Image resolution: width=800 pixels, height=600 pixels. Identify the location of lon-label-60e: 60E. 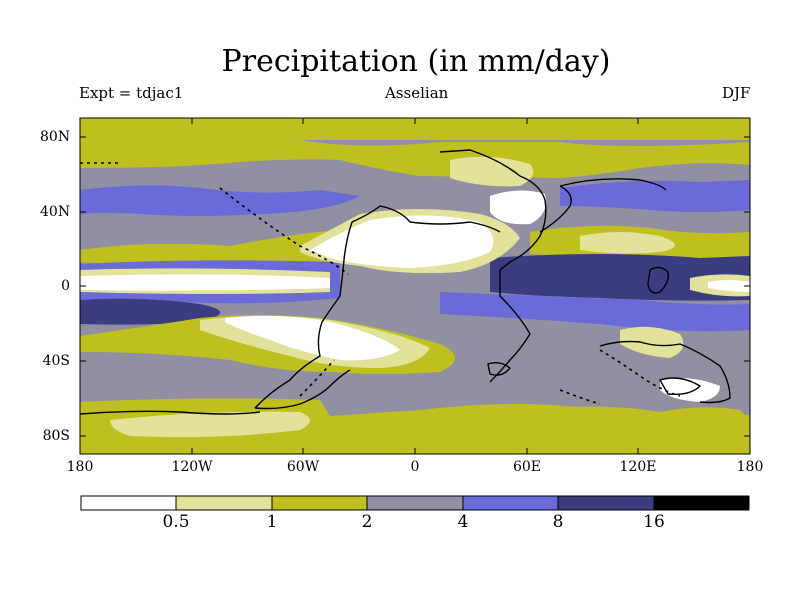
(527, 467).